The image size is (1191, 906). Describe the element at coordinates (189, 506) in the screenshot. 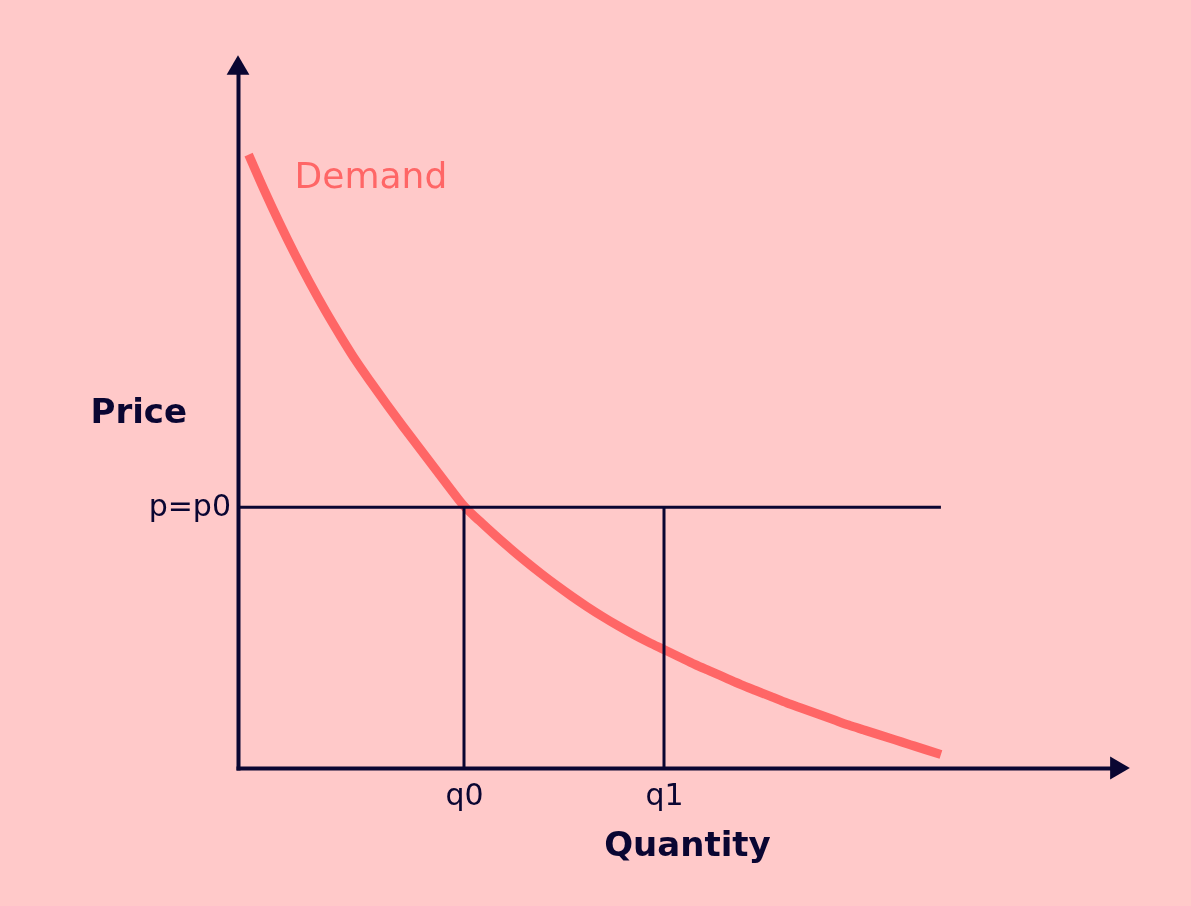

I see `ref-line-label: p=p0` at that location.